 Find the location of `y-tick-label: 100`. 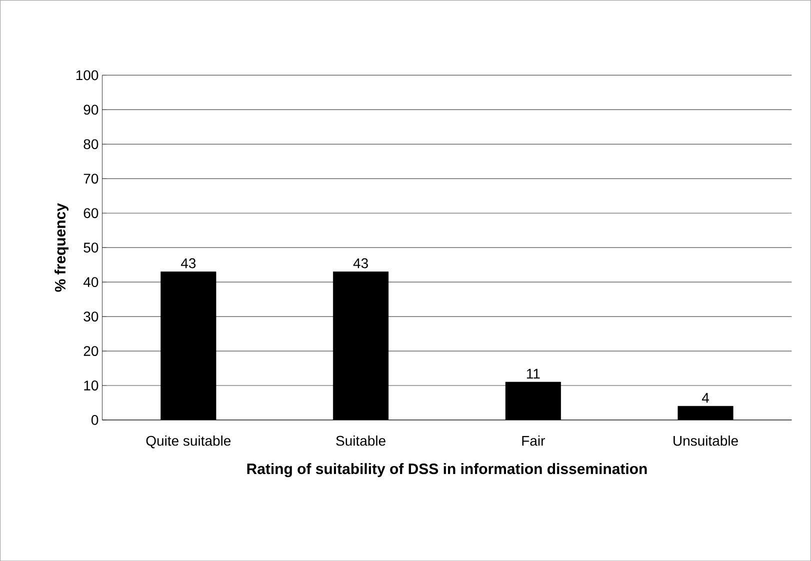

y-tick-label: 100 is located at coordinates (87, 75).